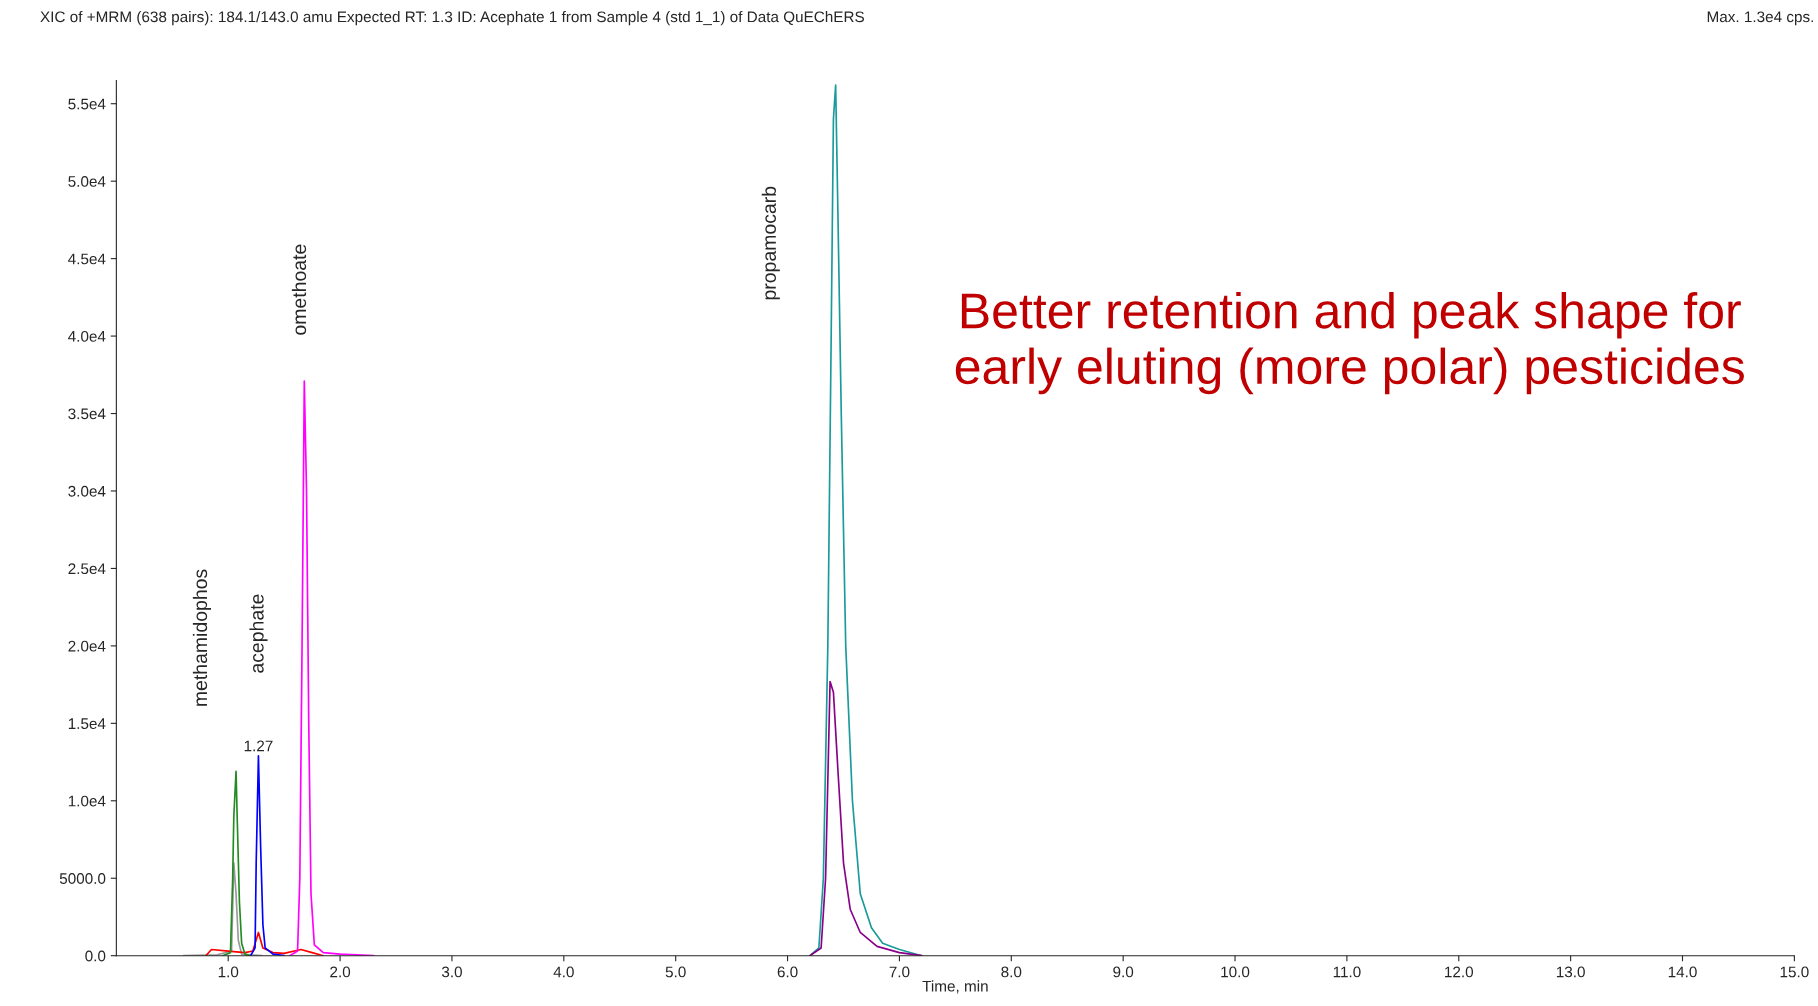 The image size is (1818, 1006). Describe the element at coordinates (340, 972) in the screenshot. I see `x-tick-label: 2.0` at that location.